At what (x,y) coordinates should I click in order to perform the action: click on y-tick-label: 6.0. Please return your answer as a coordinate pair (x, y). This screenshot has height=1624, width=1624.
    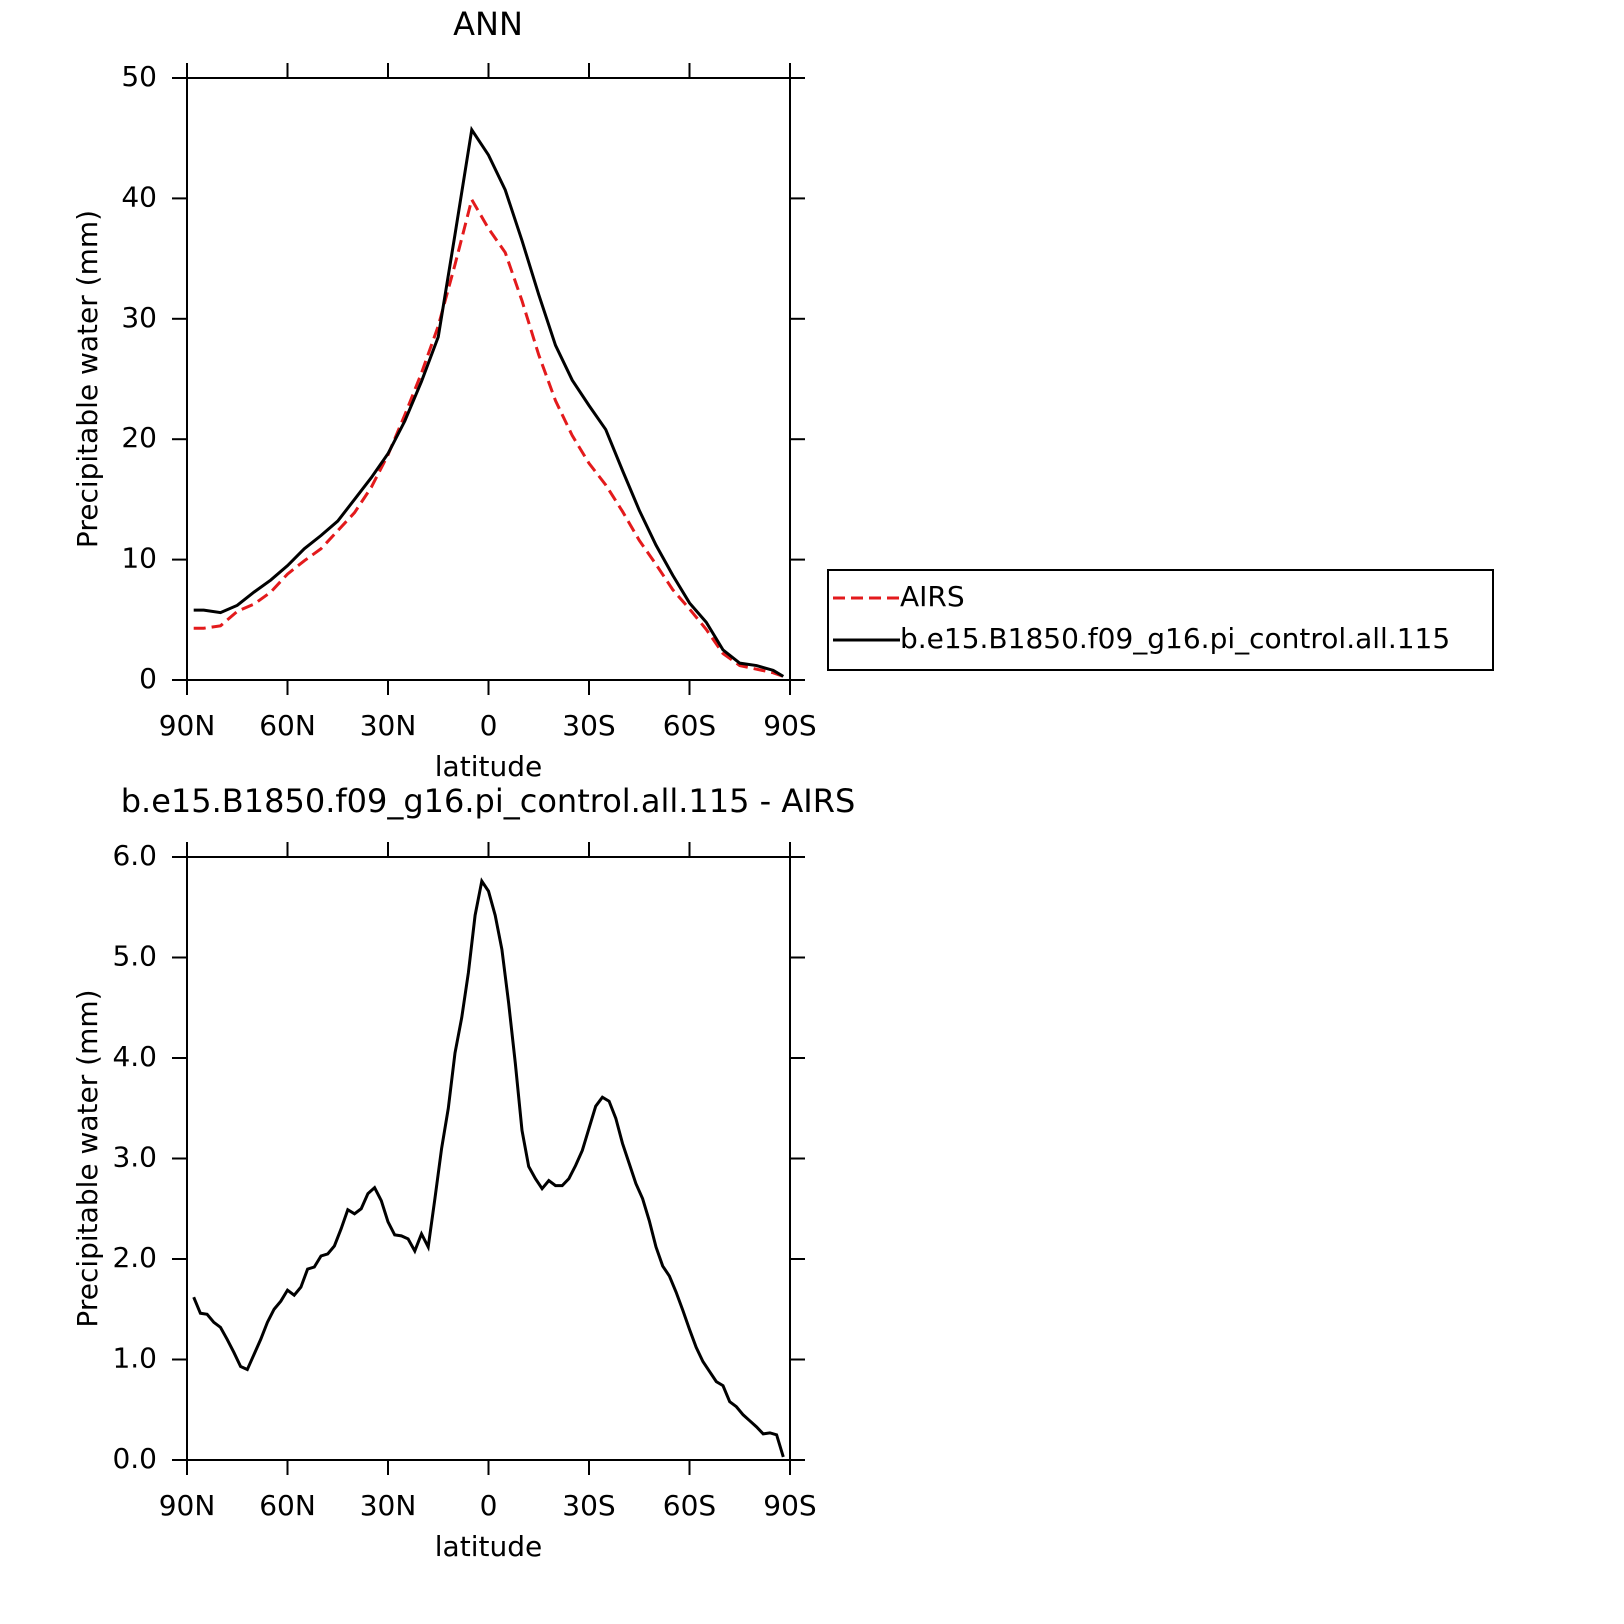
    Looking at the image, I should click on (134, 855).